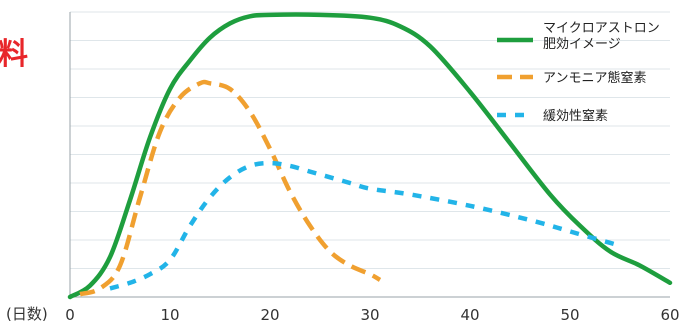 Image resolution: width=700 pixels, height=327 pixels. Describe the element at coordinates (575, 116) in the screenshot. I see `legend-label-3: 緩効性窒素` at that location.